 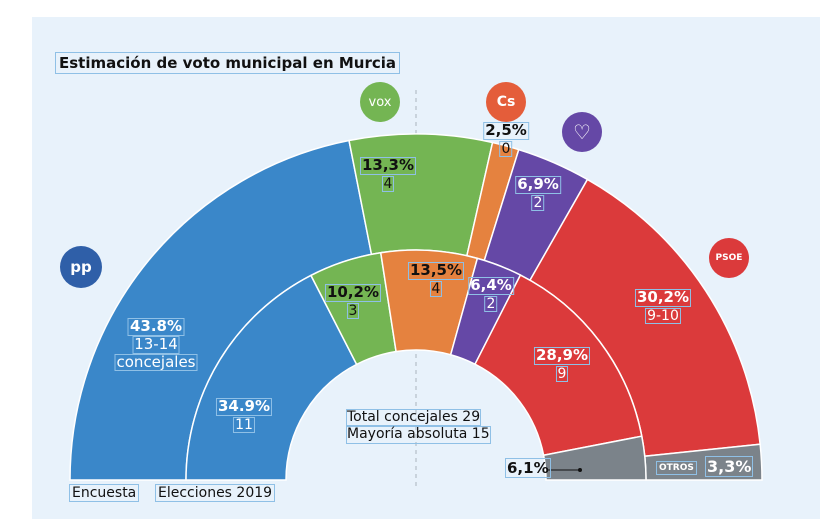 What do you see at coordinates (353, 311) in the screenshot?
I see `inner-vox-seats: 3` at bounding box center [353, 311].